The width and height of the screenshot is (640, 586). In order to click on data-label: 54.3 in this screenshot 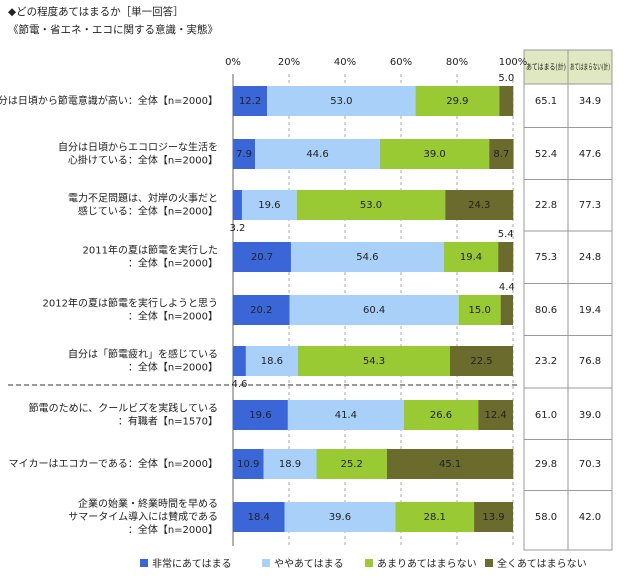, I will do `click(374, 361)`.